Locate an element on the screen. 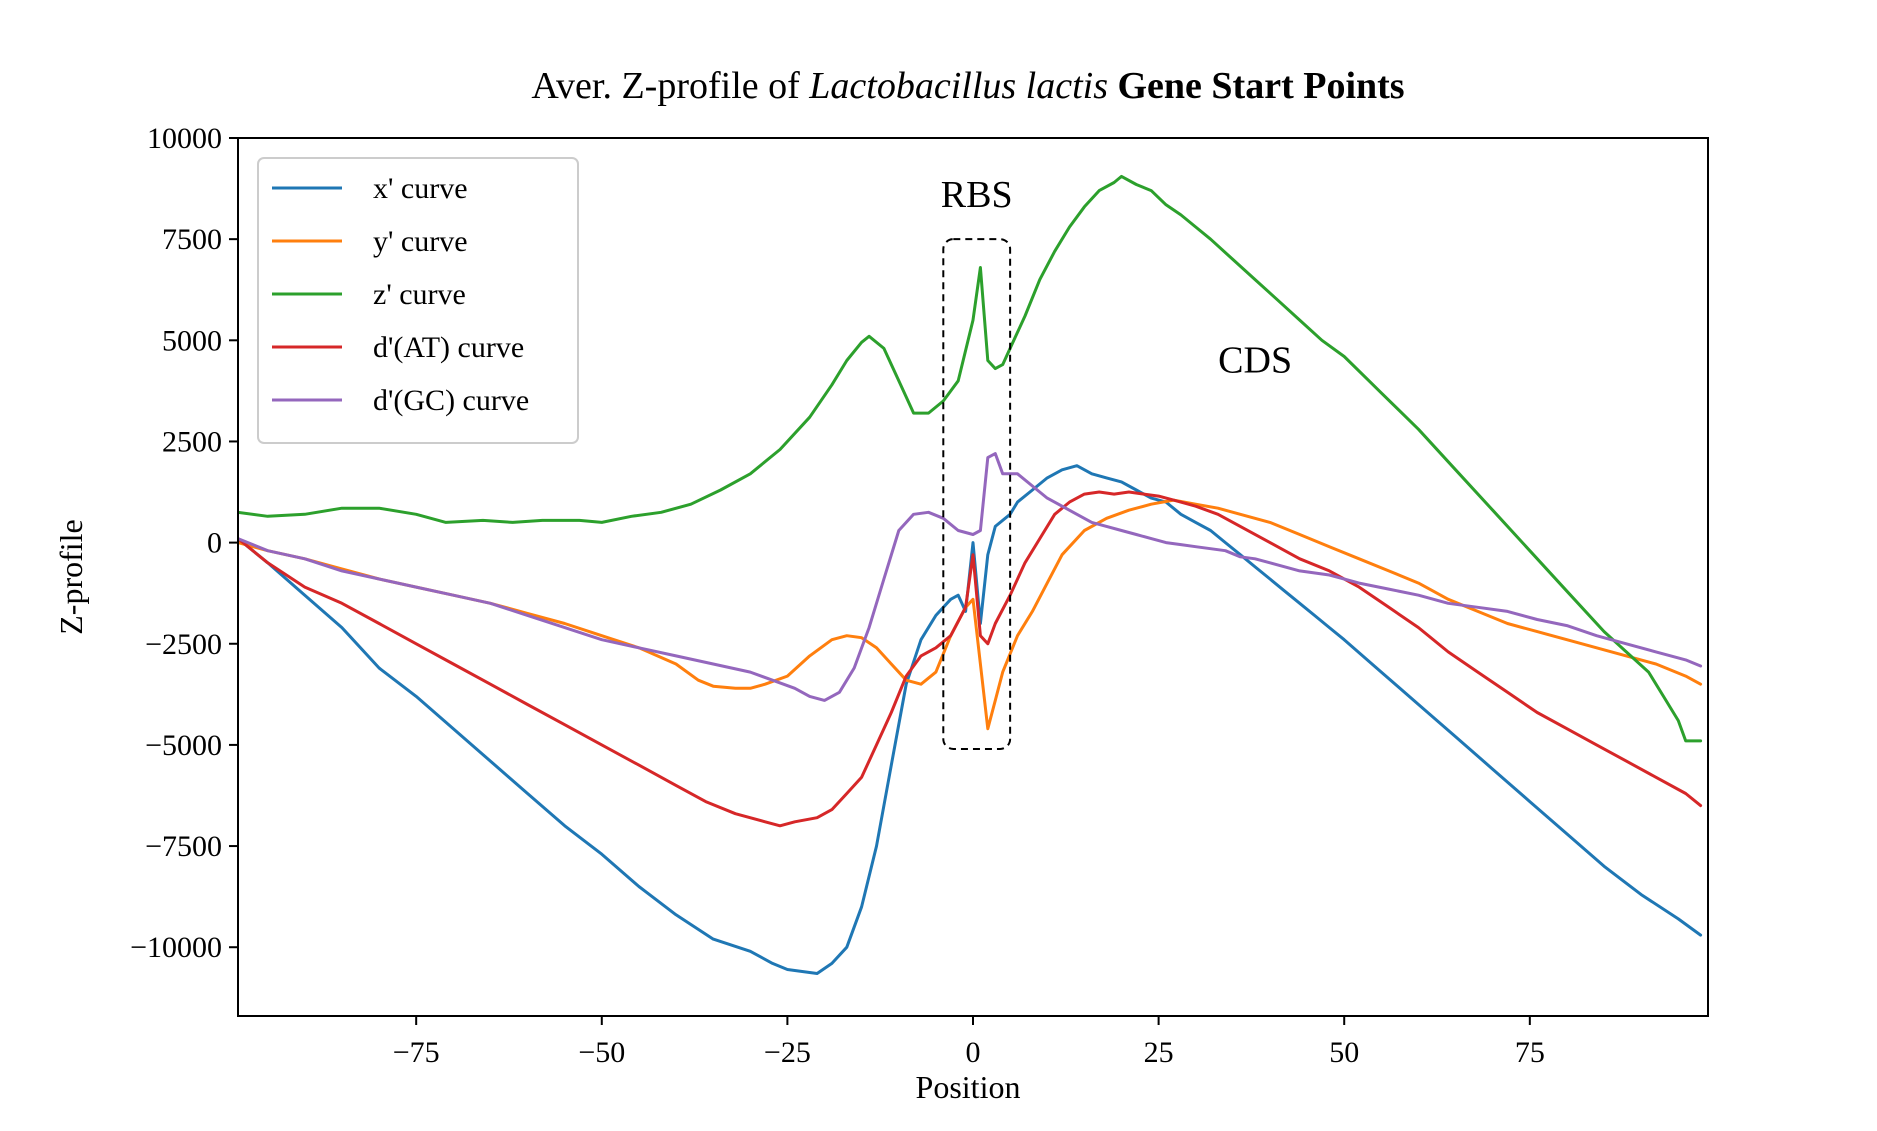 The width and height of the screenshot is (1877, 1131). x-tick-label: 50 is located at coordinates (1344, 1052).